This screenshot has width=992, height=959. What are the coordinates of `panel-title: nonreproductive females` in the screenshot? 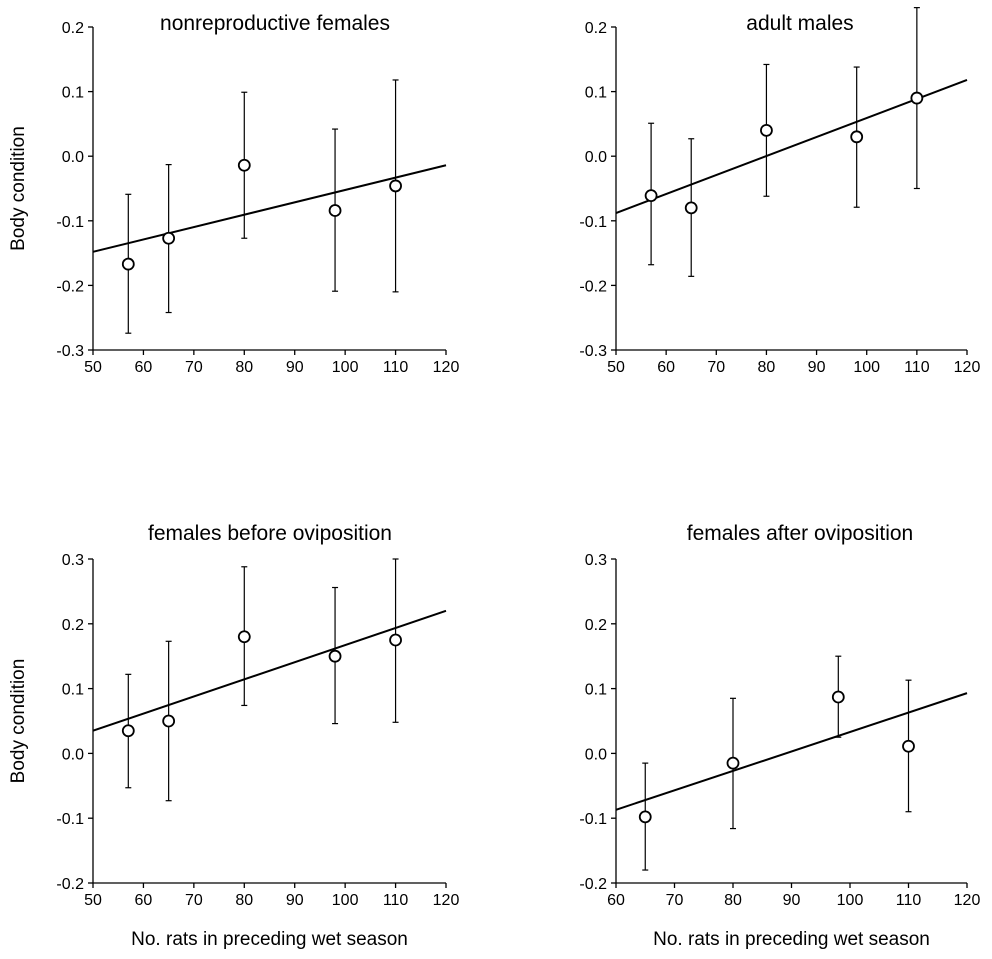 It's located at (275, 23).